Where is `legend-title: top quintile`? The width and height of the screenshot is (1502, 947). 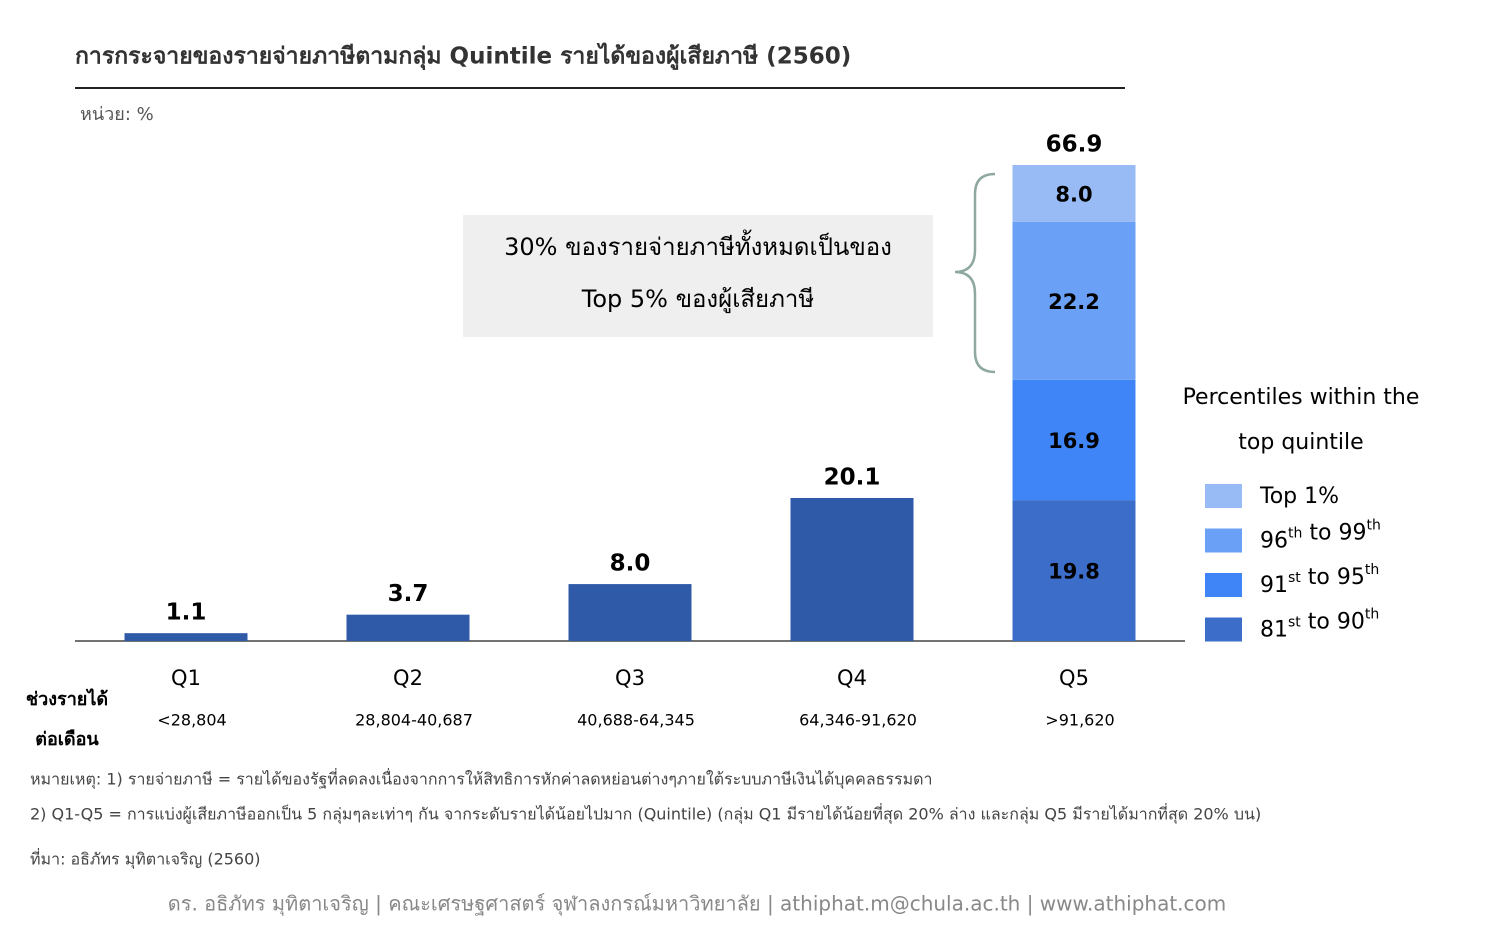 legend-title: top quintile is located at coordinates (1300, 442).